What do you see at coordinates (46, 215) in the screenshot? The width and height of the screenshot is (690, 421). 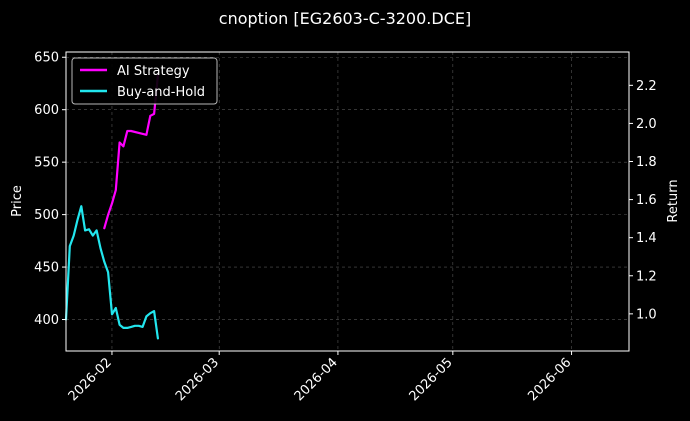 I see `y-tick-label: 500` at bounding box center [46, 215].